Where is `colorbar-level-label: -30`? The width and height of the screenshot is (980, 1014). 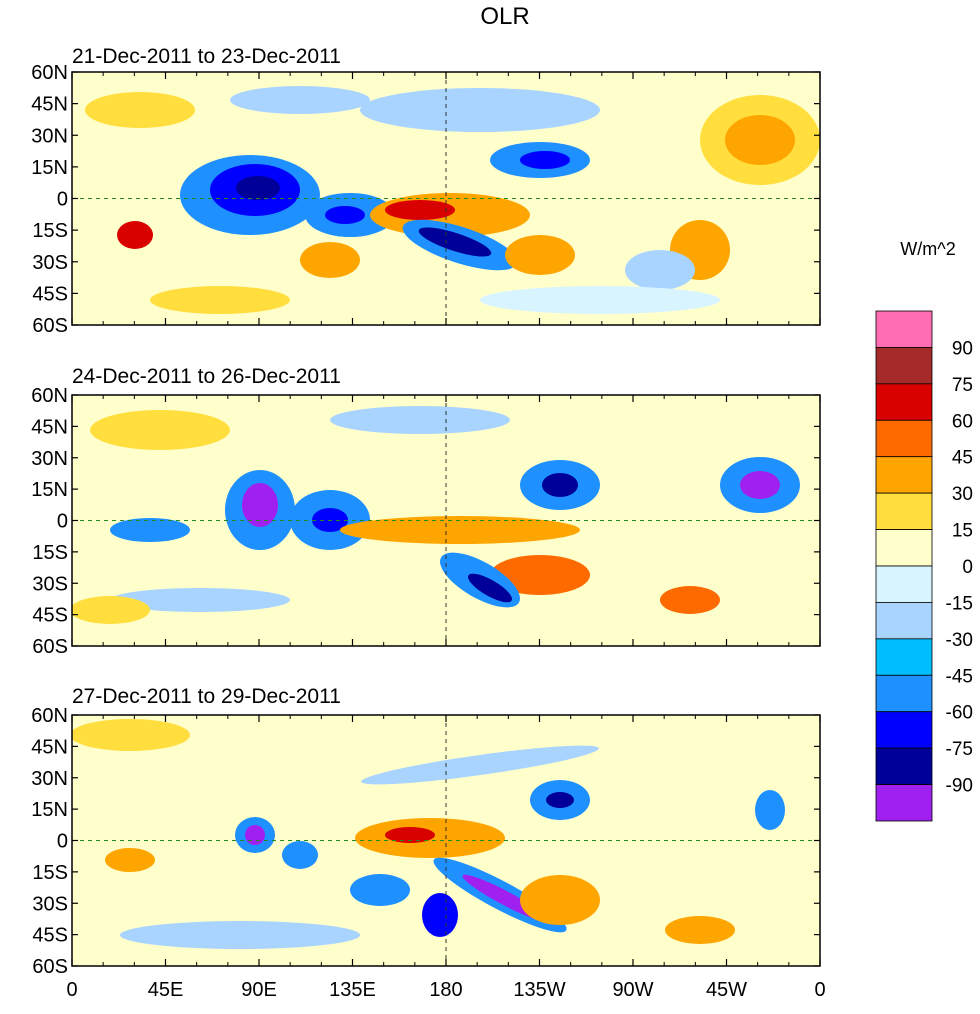
colorbar-level-label: -30 is located at coordinates (959, 640).